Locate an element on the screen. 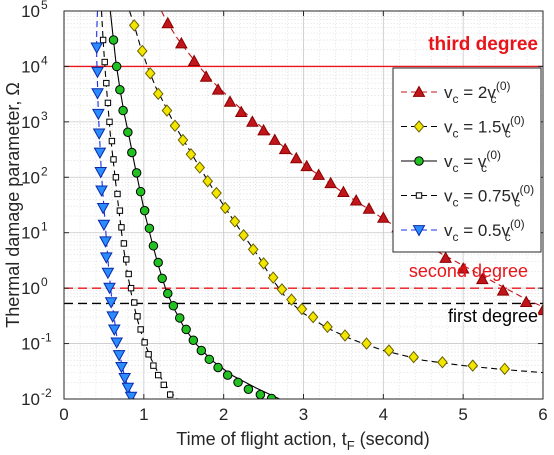  threshold-label: second degree is located at coordinates (468, 271).